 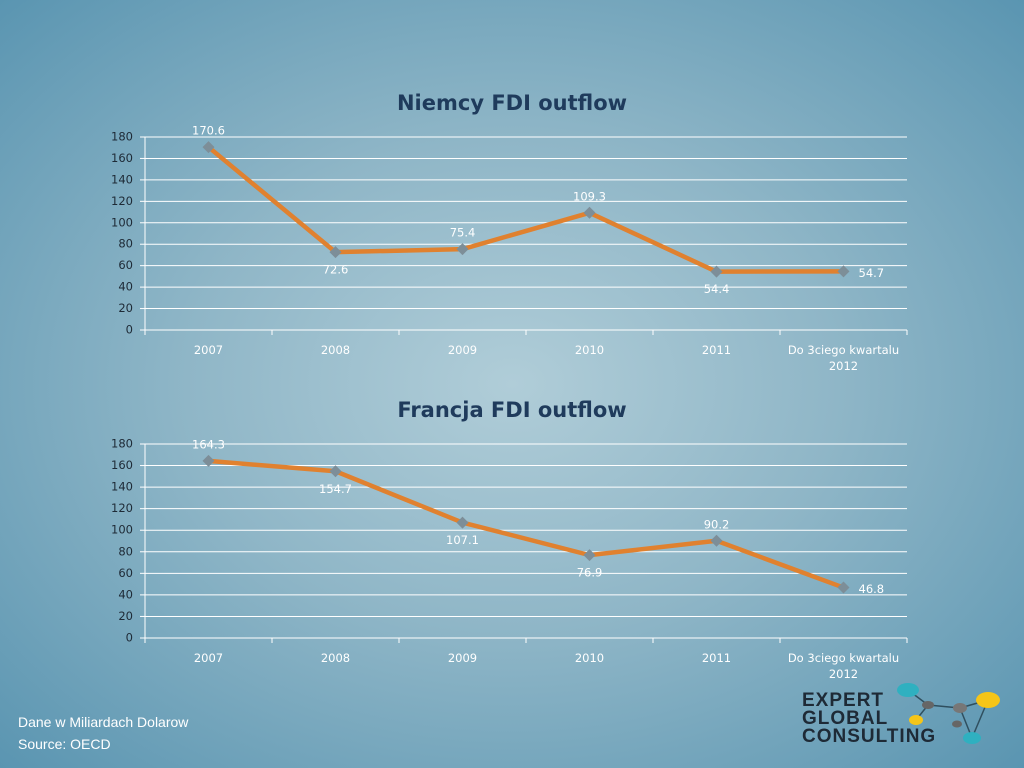 I want to click on chart-title: Francja FDI outflow, so click(x=511, y=410).